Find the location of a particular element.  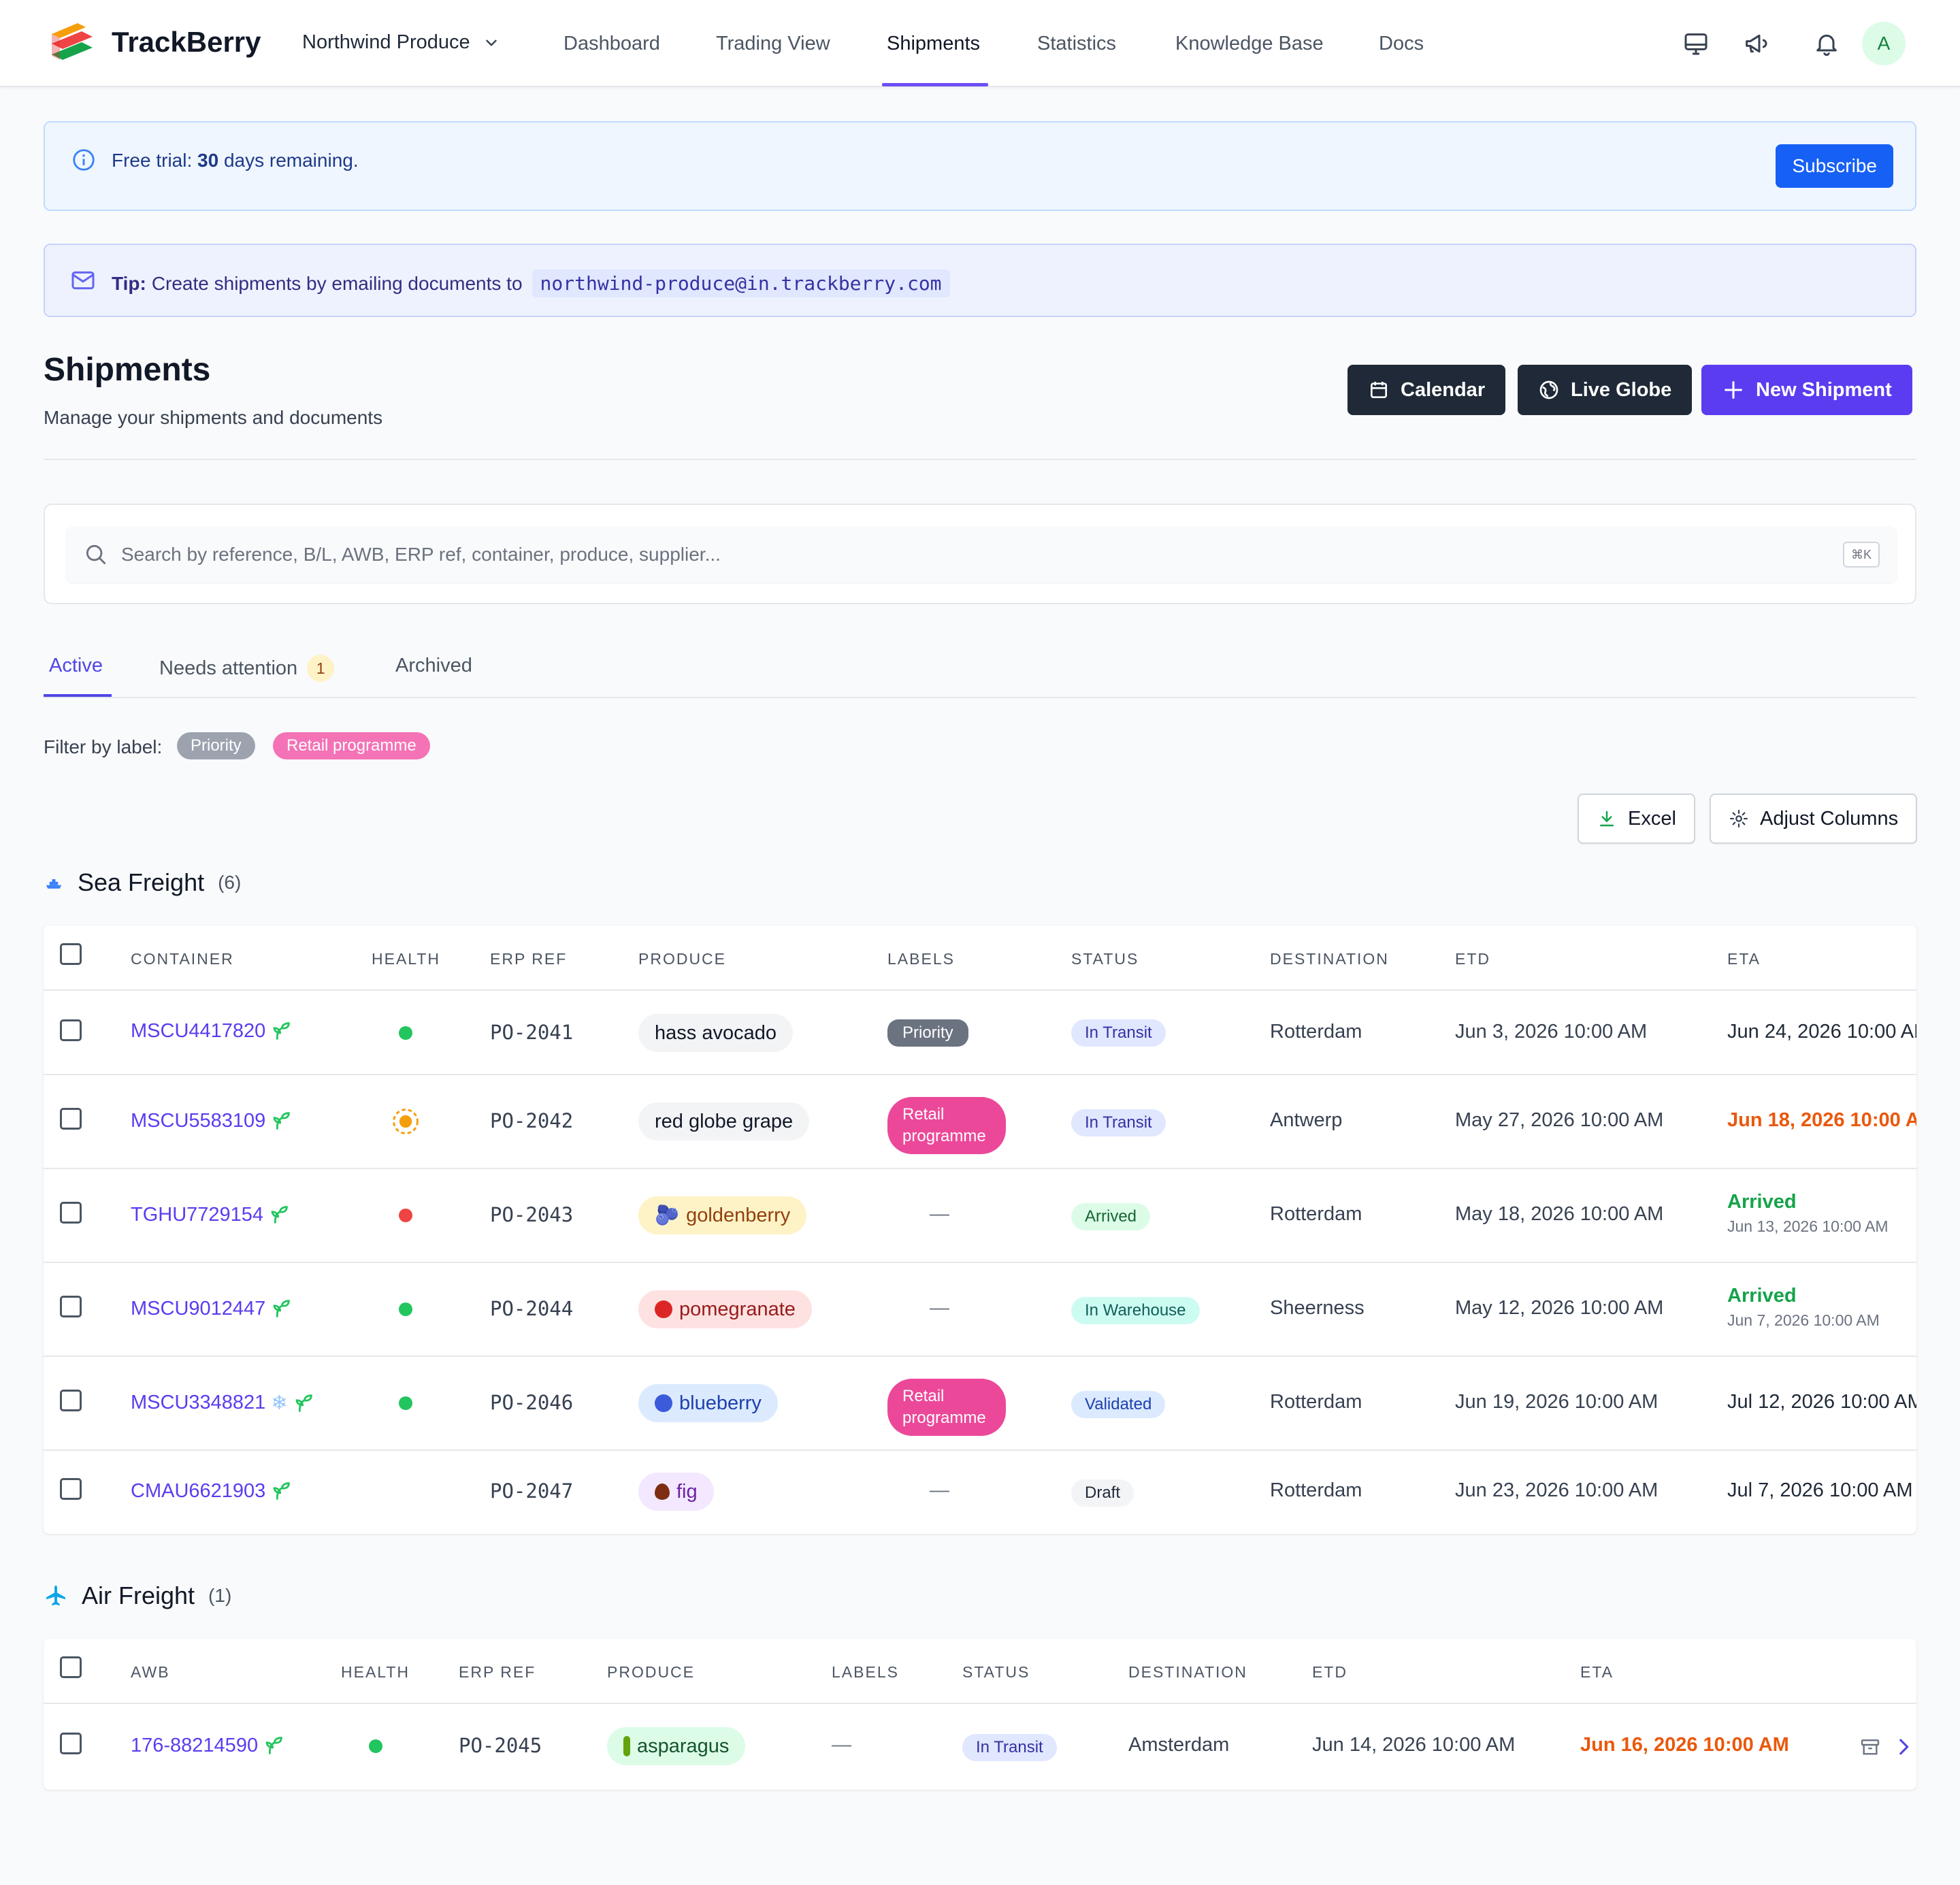

nav-shipments: Shipments is located at coordinates (934, 43).